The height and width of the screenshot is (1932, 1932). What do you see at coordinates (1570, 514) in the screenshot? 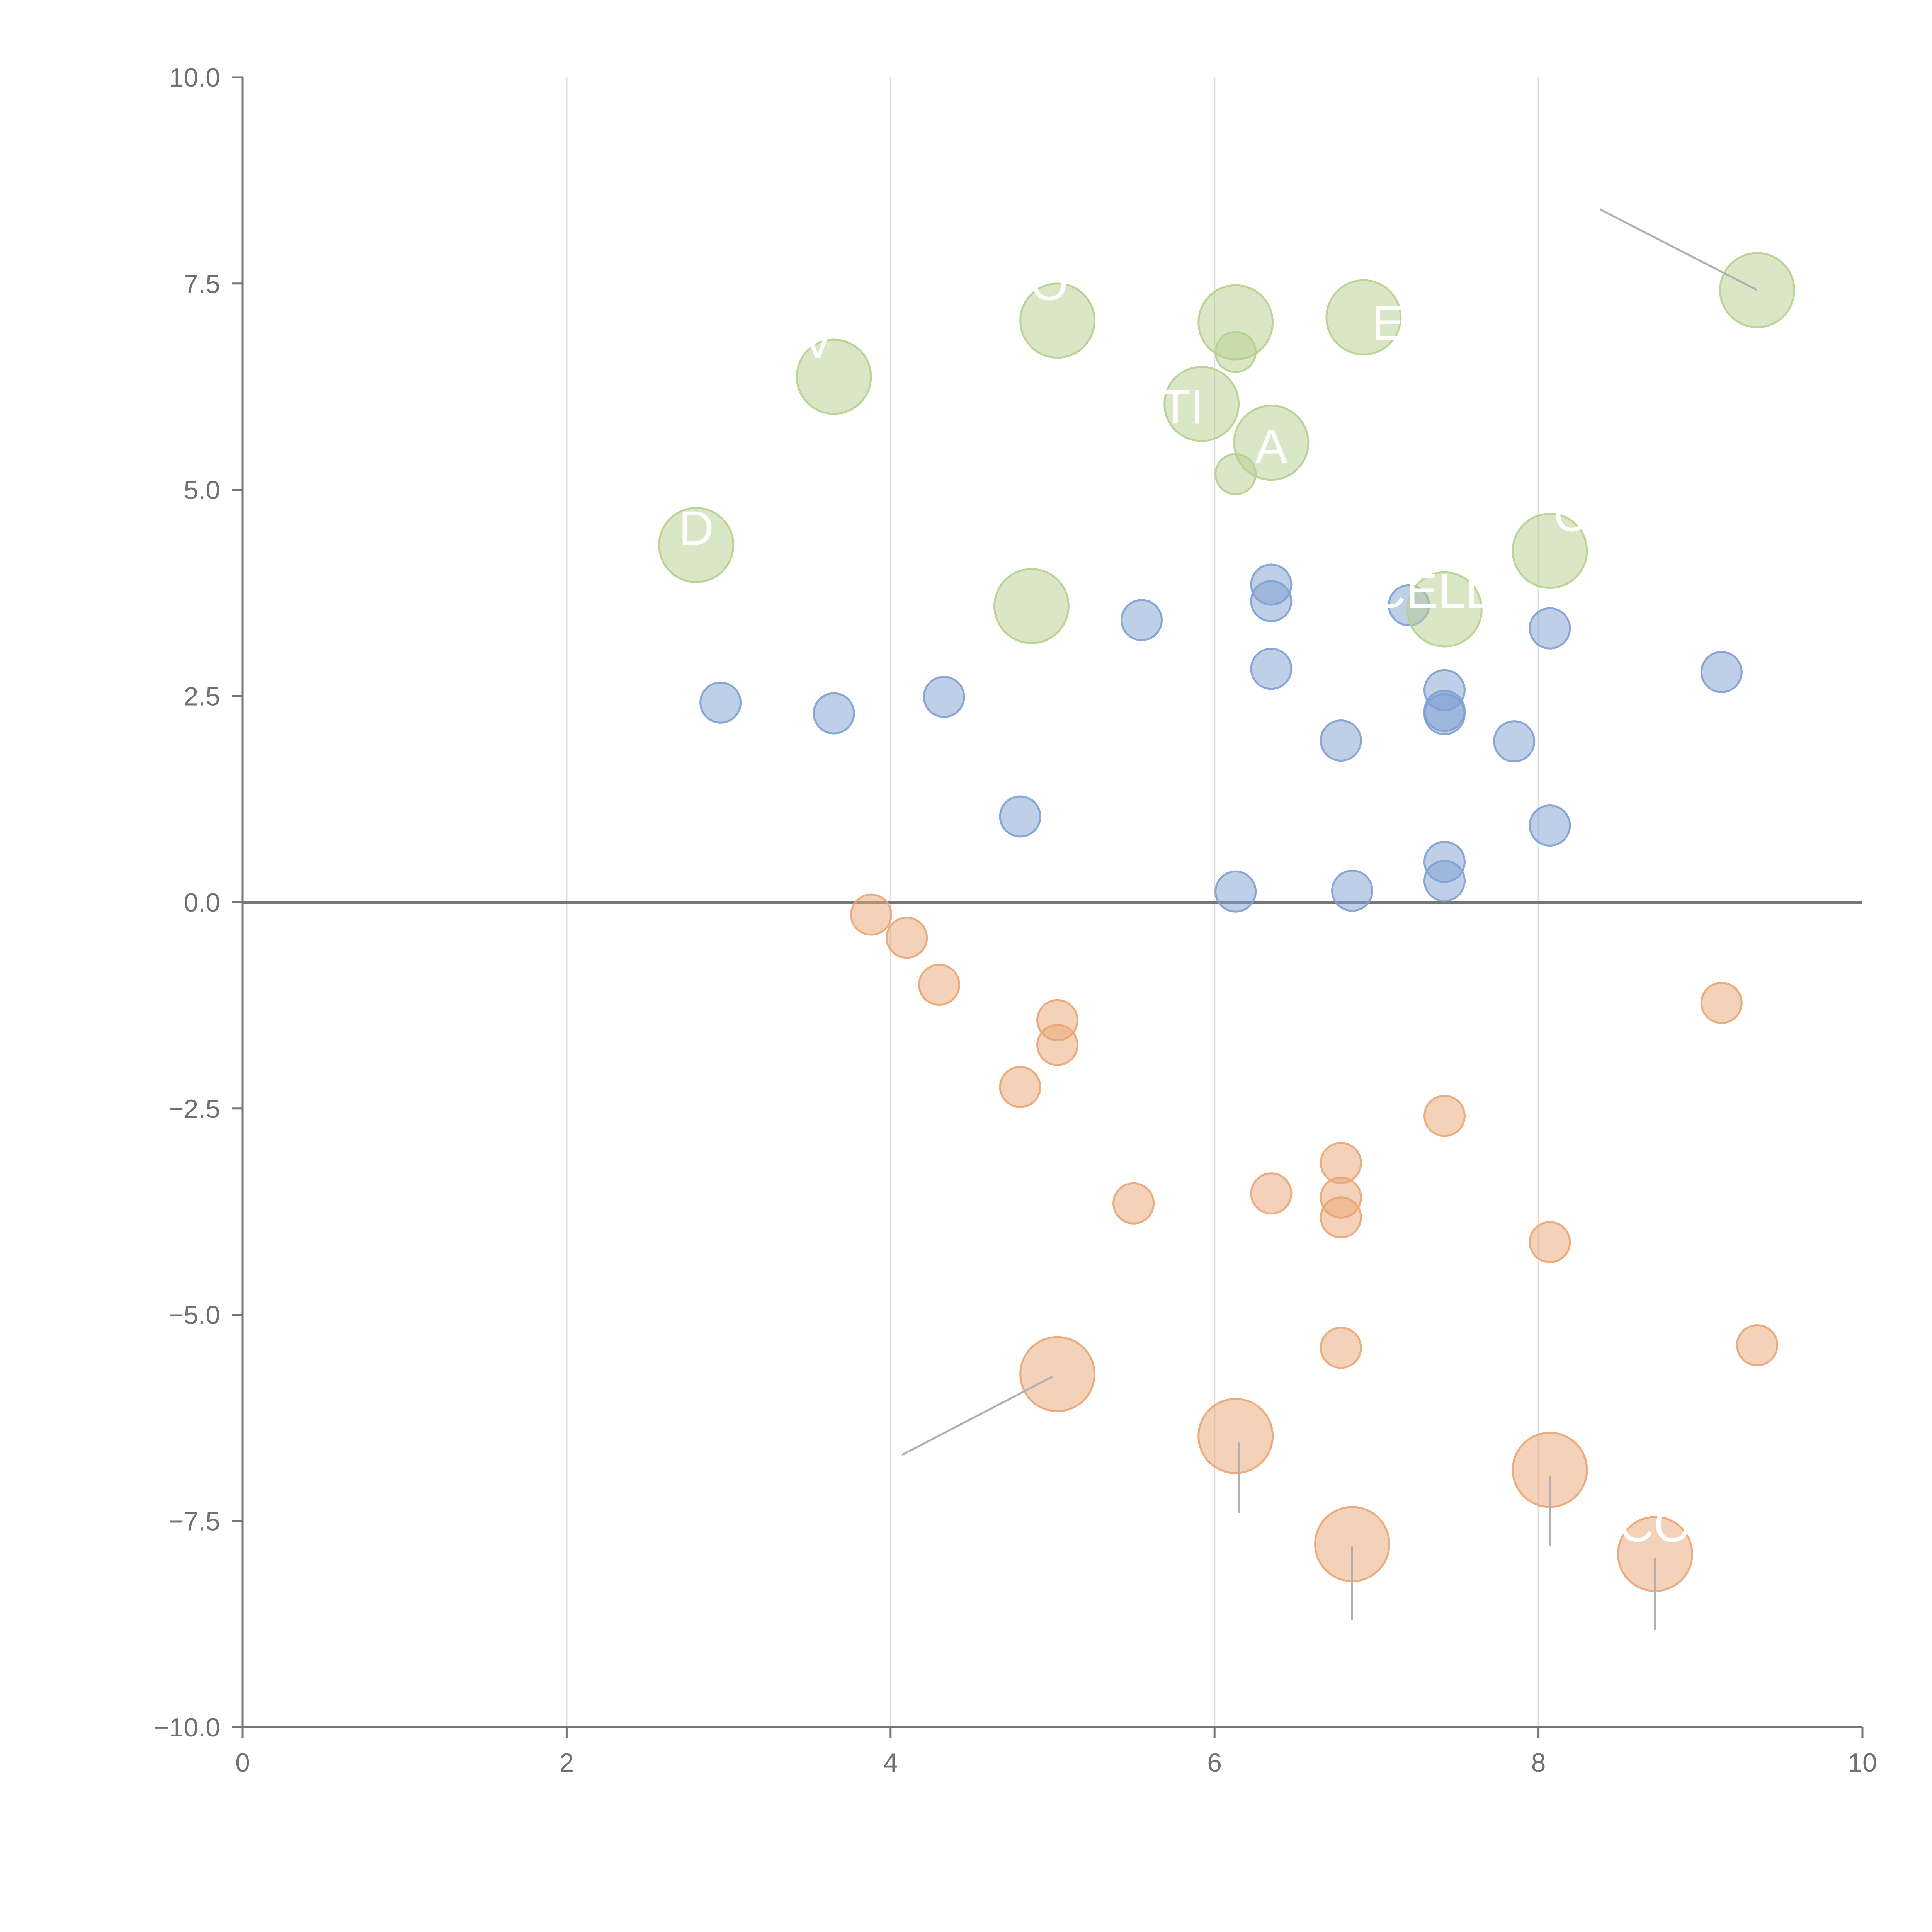
I see `point-label: C` at bounding box center [1570, 514].